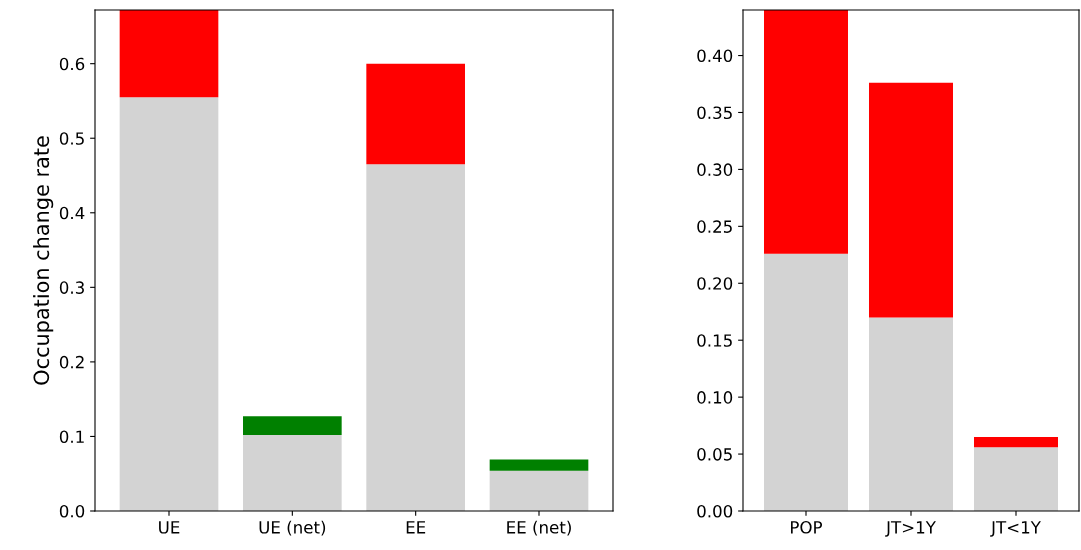 The width and height of the screenshot is (1081, 550). I want to click on x-tick-label: JT>1Y, so click(910, 529).